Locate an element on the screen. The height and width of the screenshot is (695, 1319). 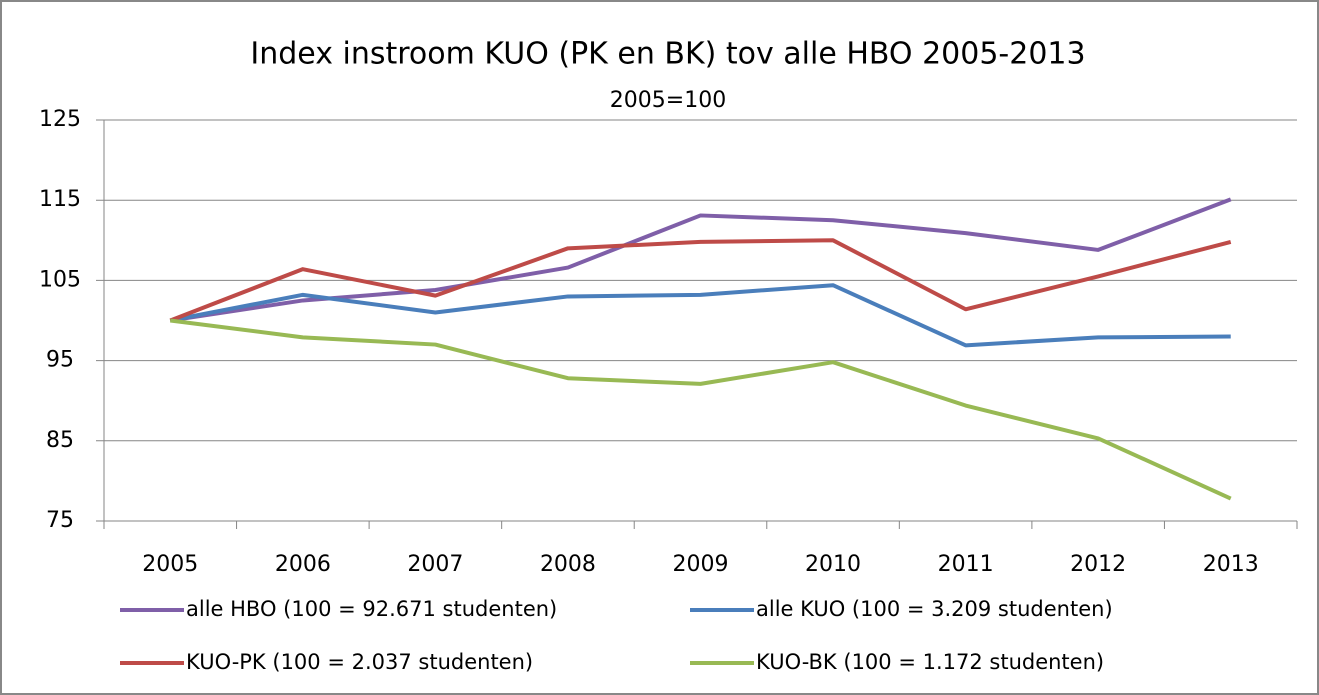
legend-label: alle HBO (100 = 92.671 studenten) is located at coordinates (371, 609).